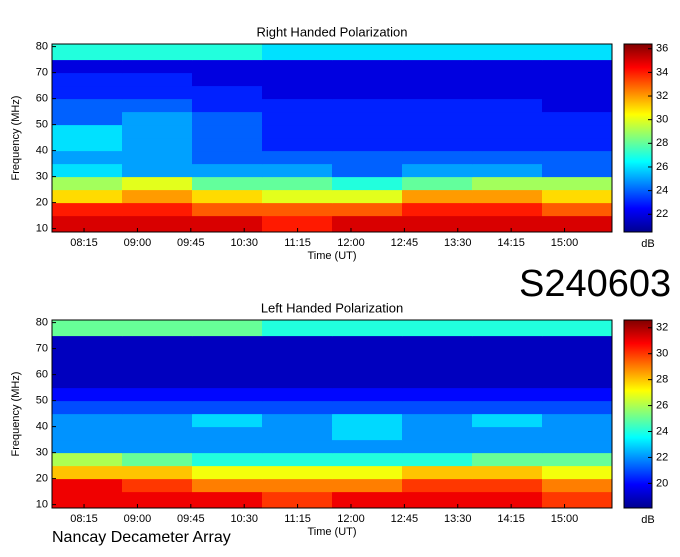 The height and width of the screenshot is (557, 680). Describe the element at coordinates (141, 537) in the screenshot. I see `instrument: Nancay Decameter Array` at that location.